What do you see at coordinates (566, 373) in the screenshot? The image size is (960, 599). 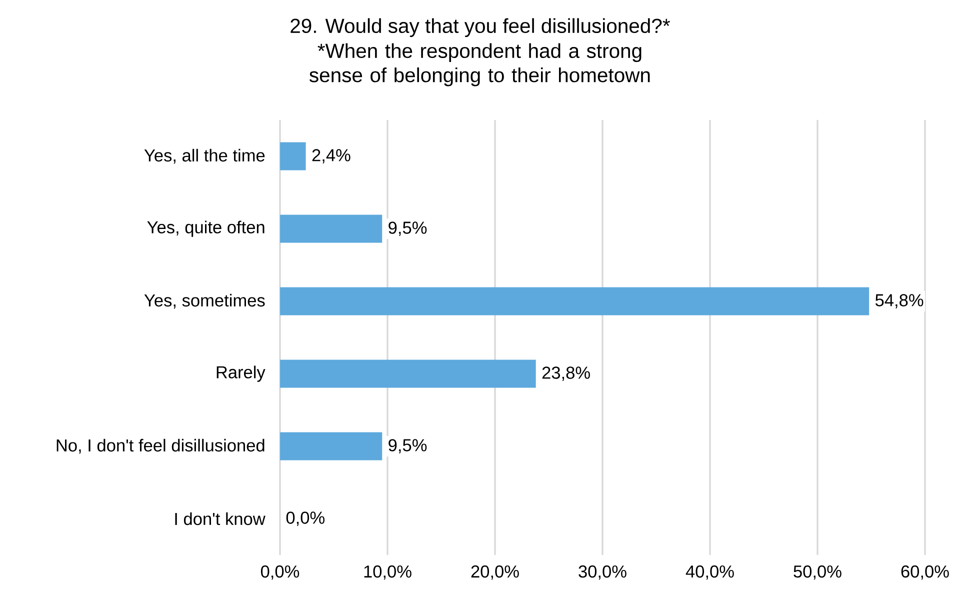 I see `data-label: 23,8%` at bounding box center [566, 373].